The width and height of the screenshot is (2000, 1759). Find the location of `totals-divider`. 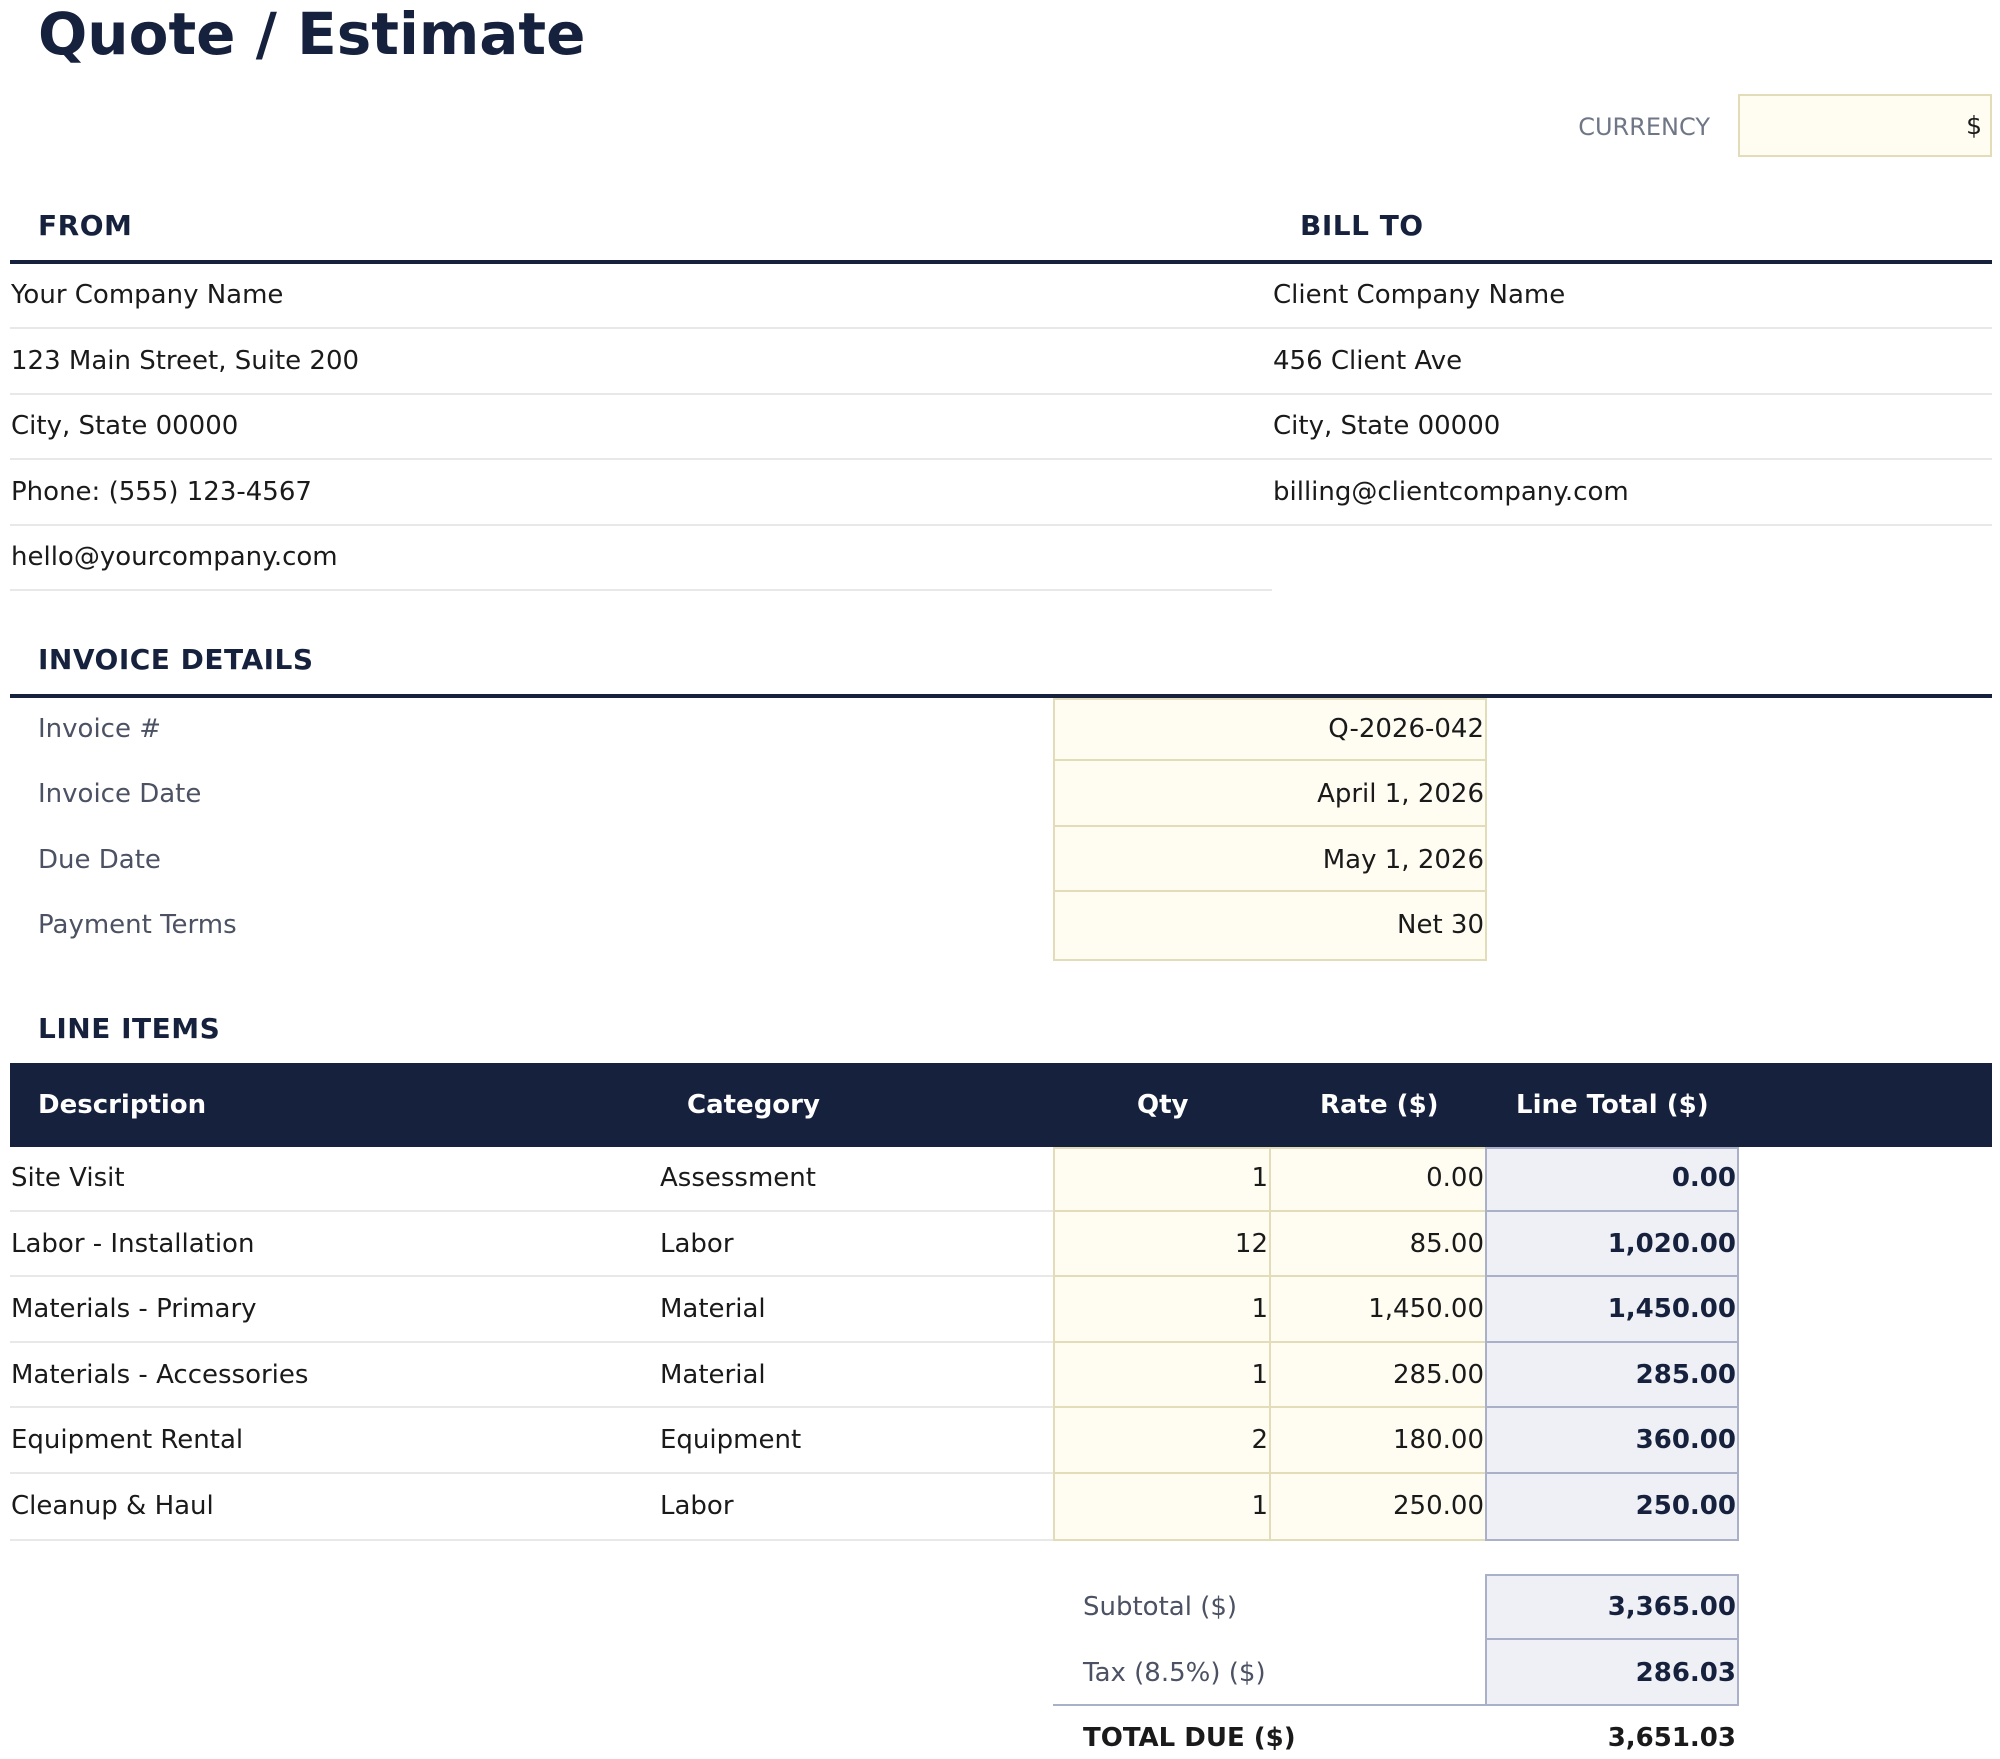

totals-divider is located at coordinates (1396, 1705).